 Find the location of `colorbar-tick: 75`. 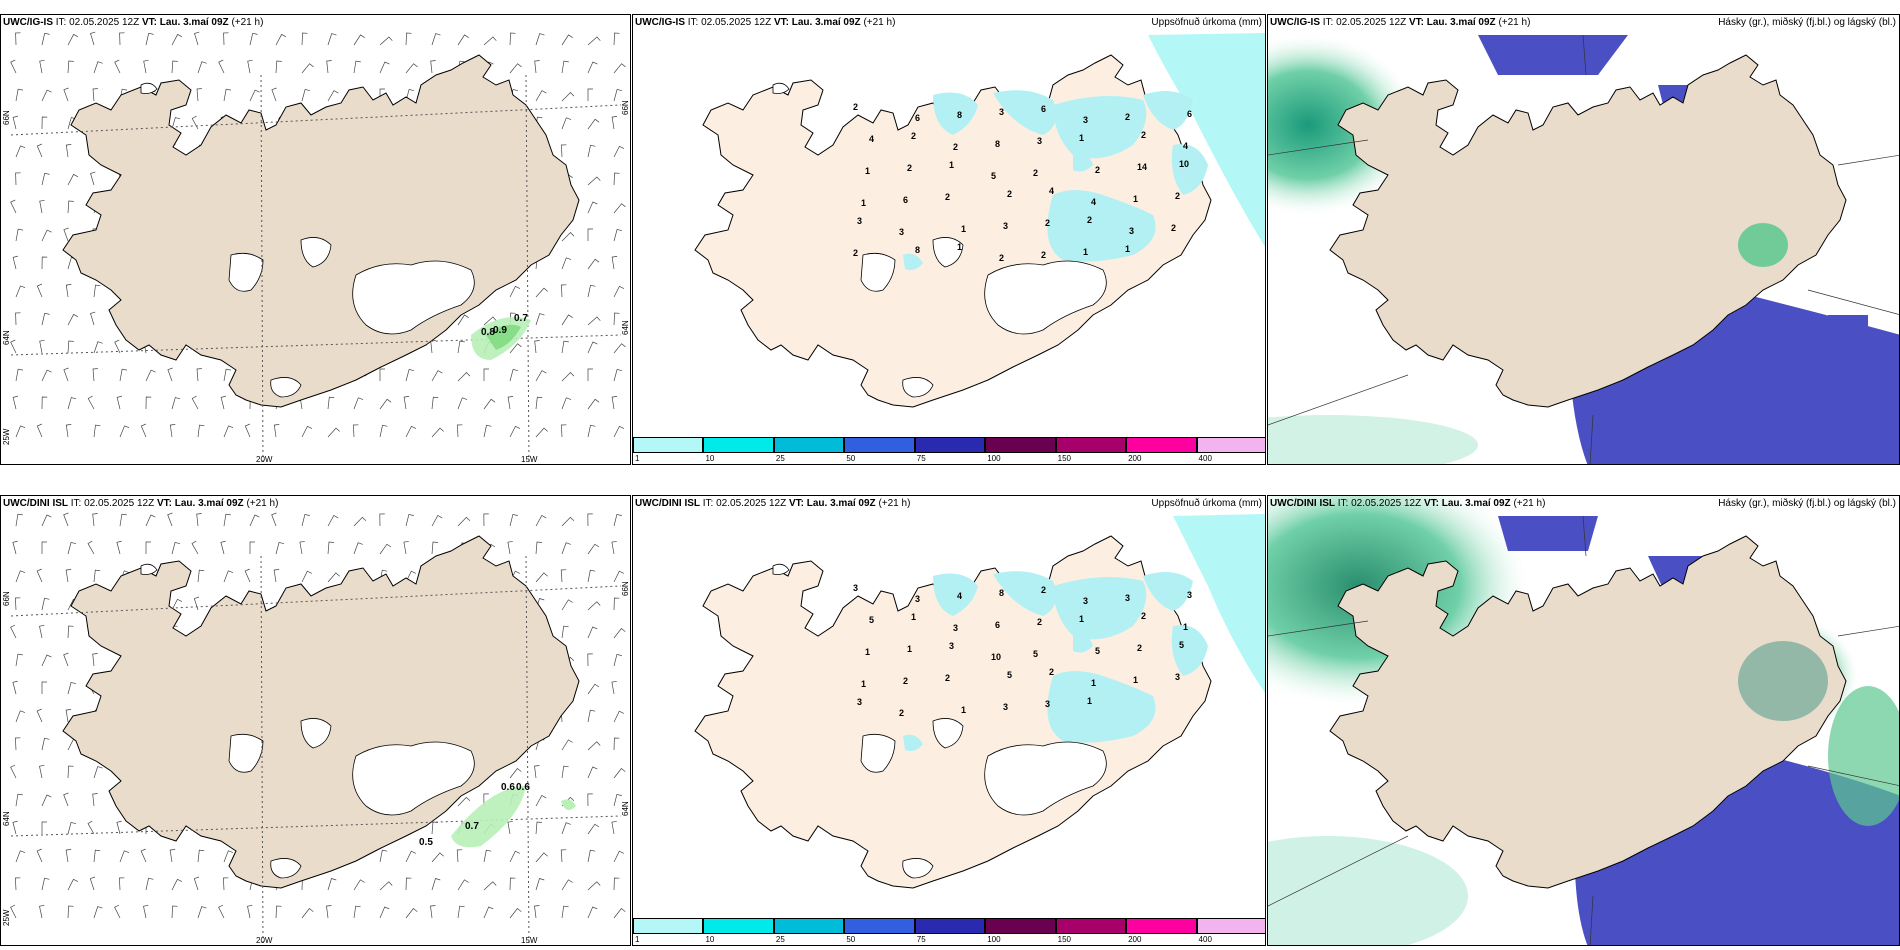

colorbar-tick: 75 is located at coordinates (921, 458).